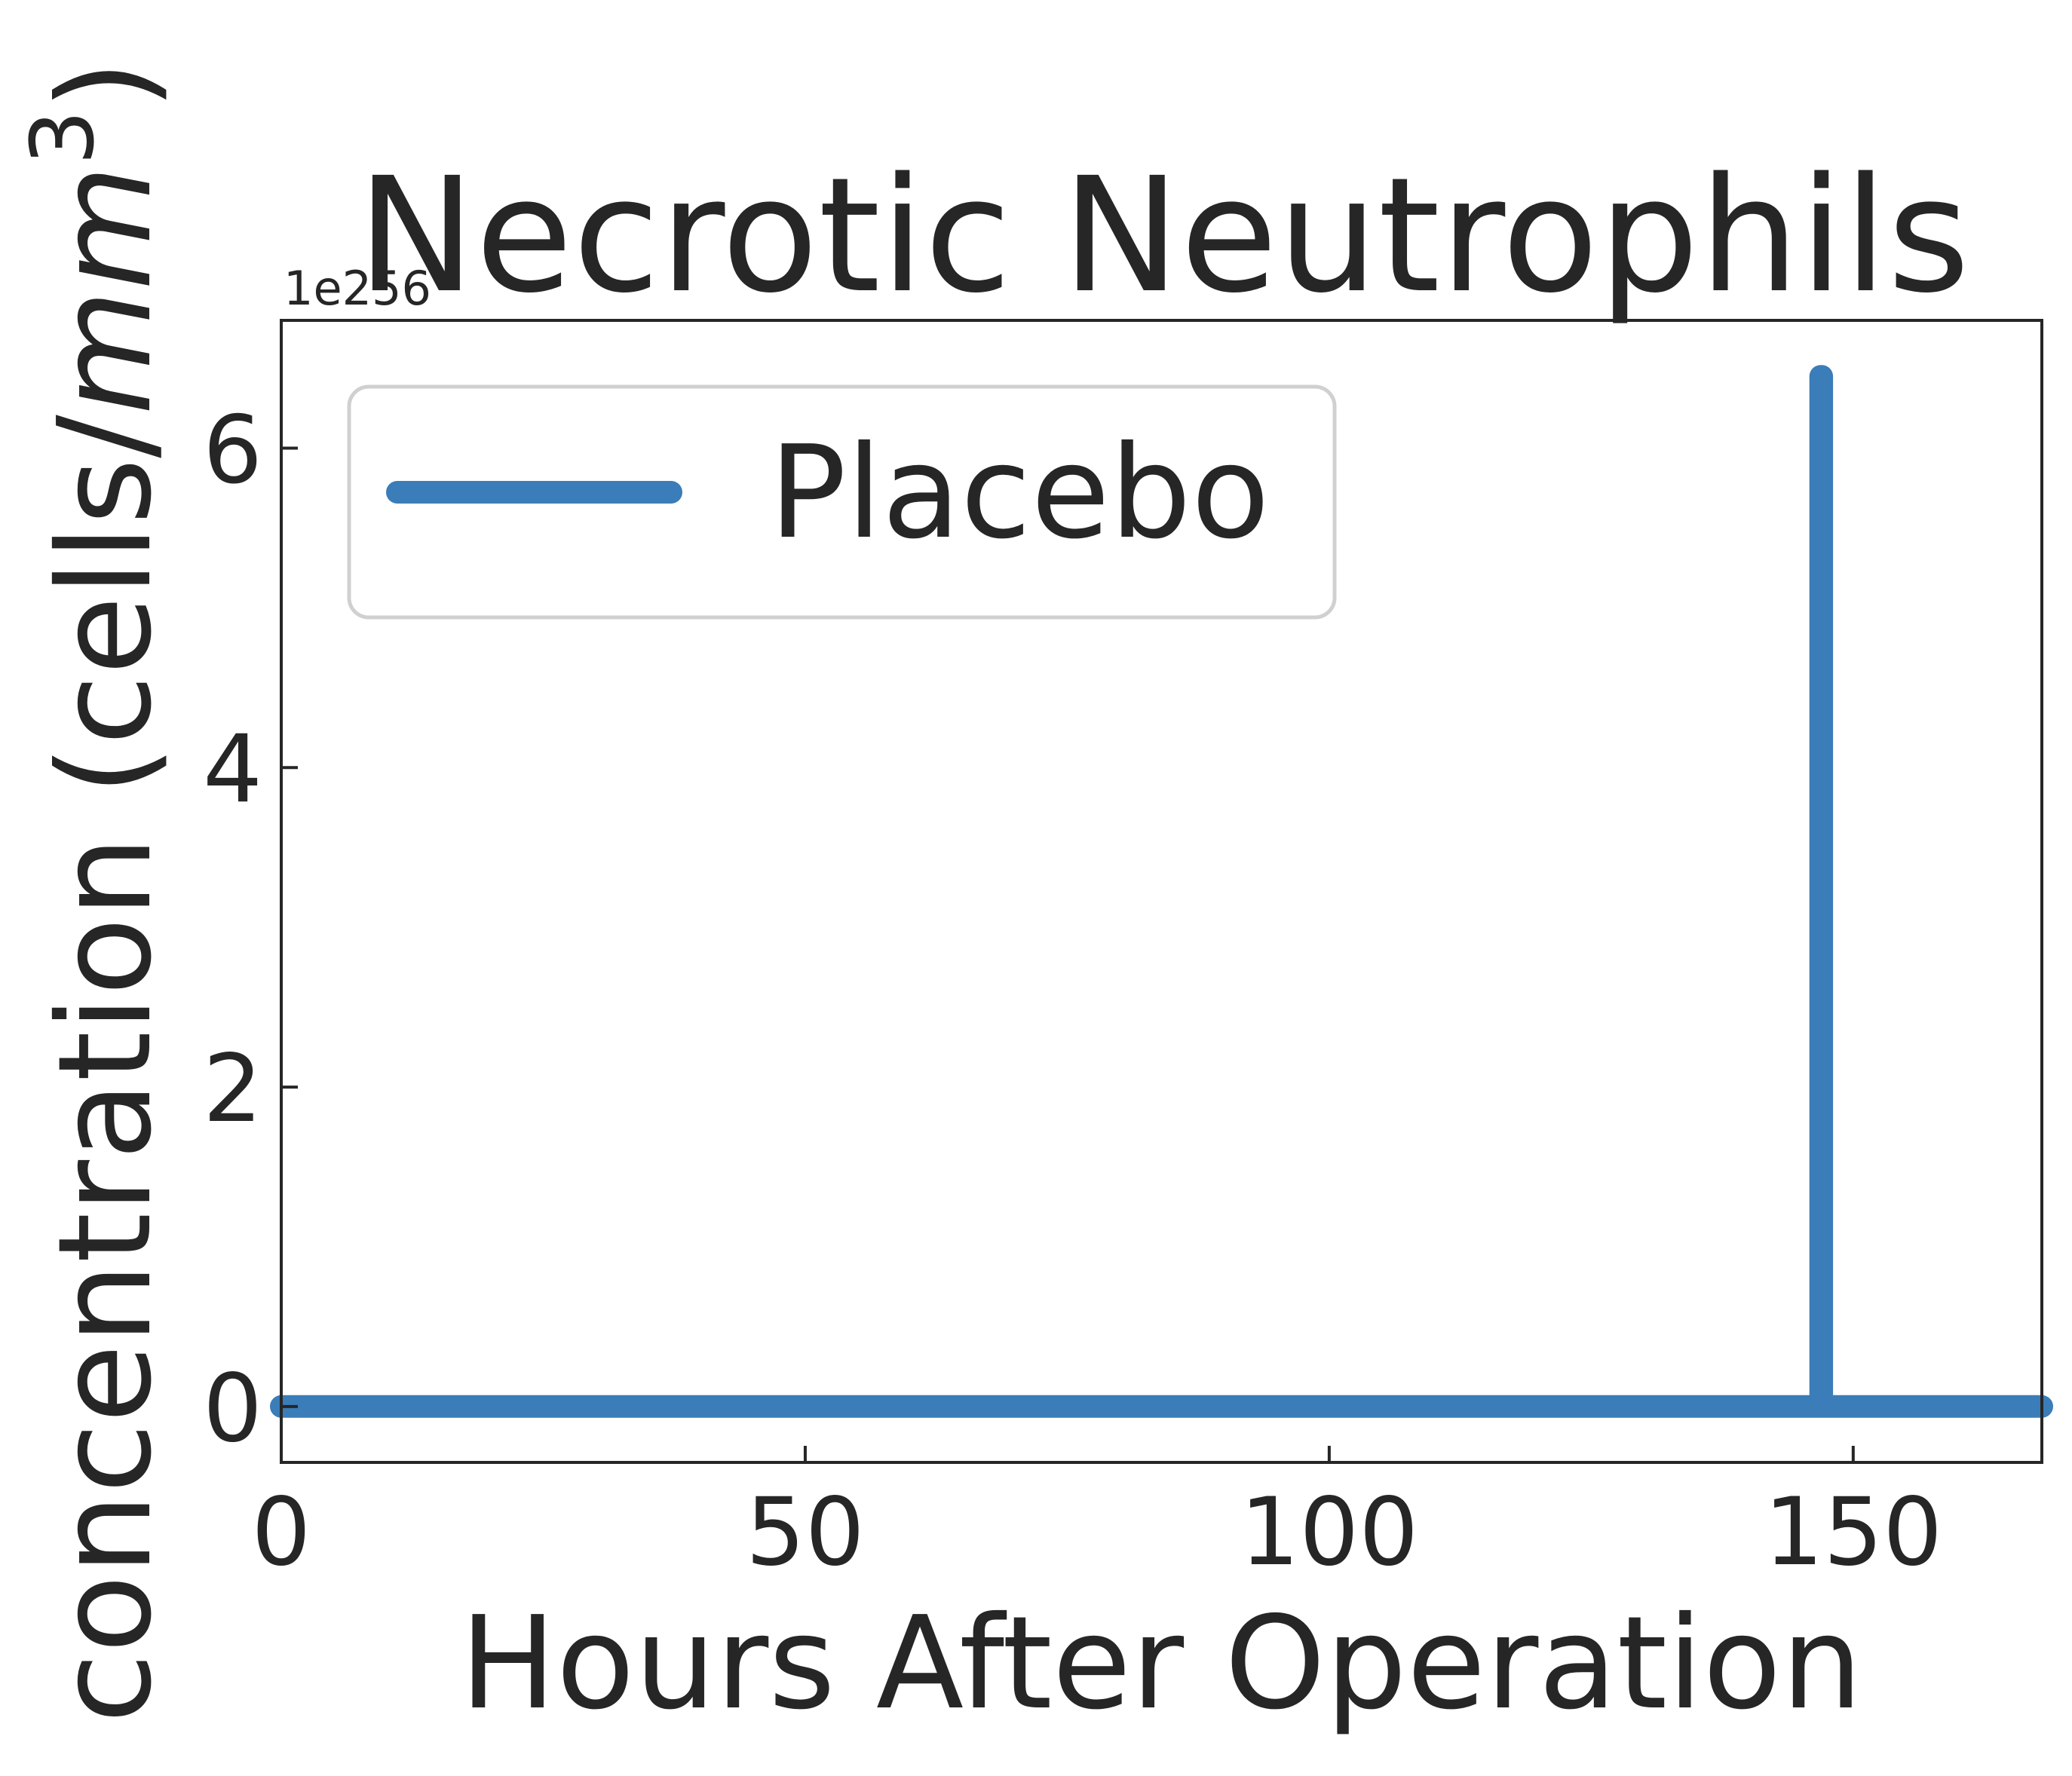 This screenshot has height=1776, width=2072. I want to click on x-tick-label: 50, so click(805, 1532).